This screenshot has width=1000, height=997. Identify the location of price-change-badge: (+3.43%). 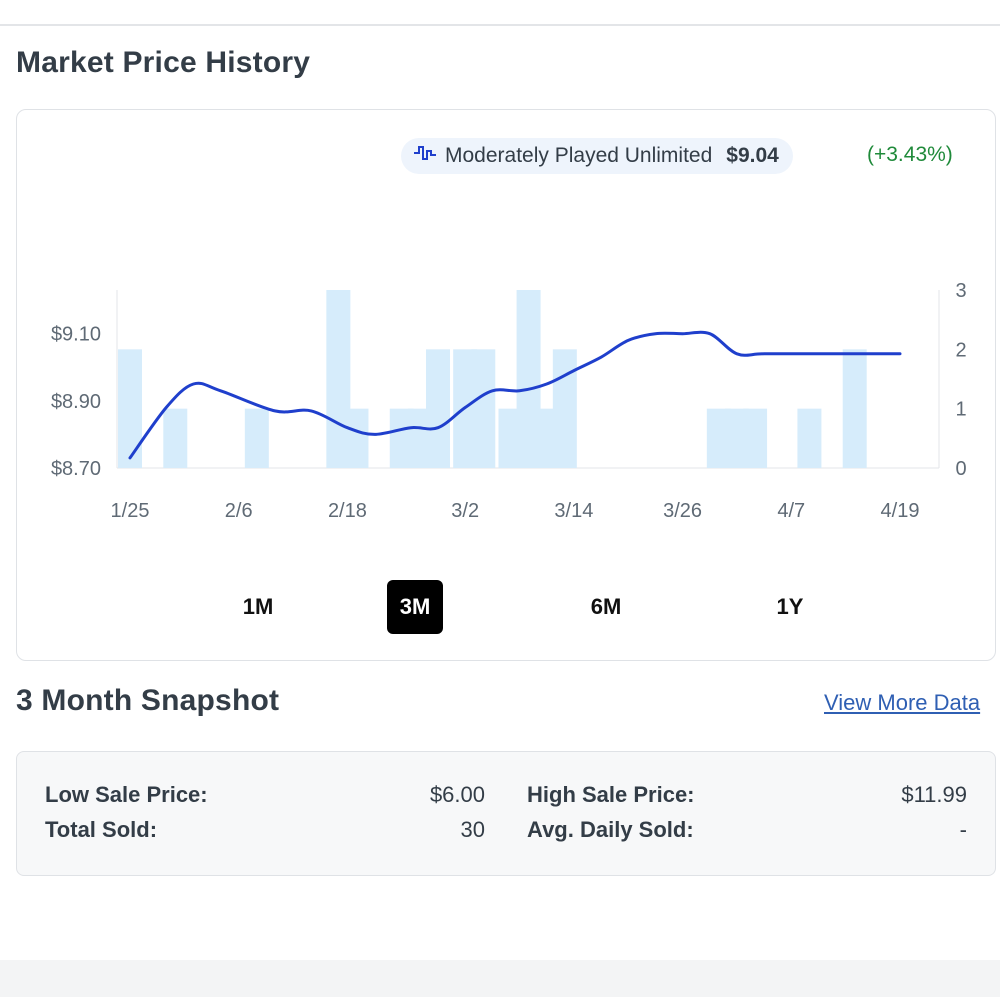
(910, 154).